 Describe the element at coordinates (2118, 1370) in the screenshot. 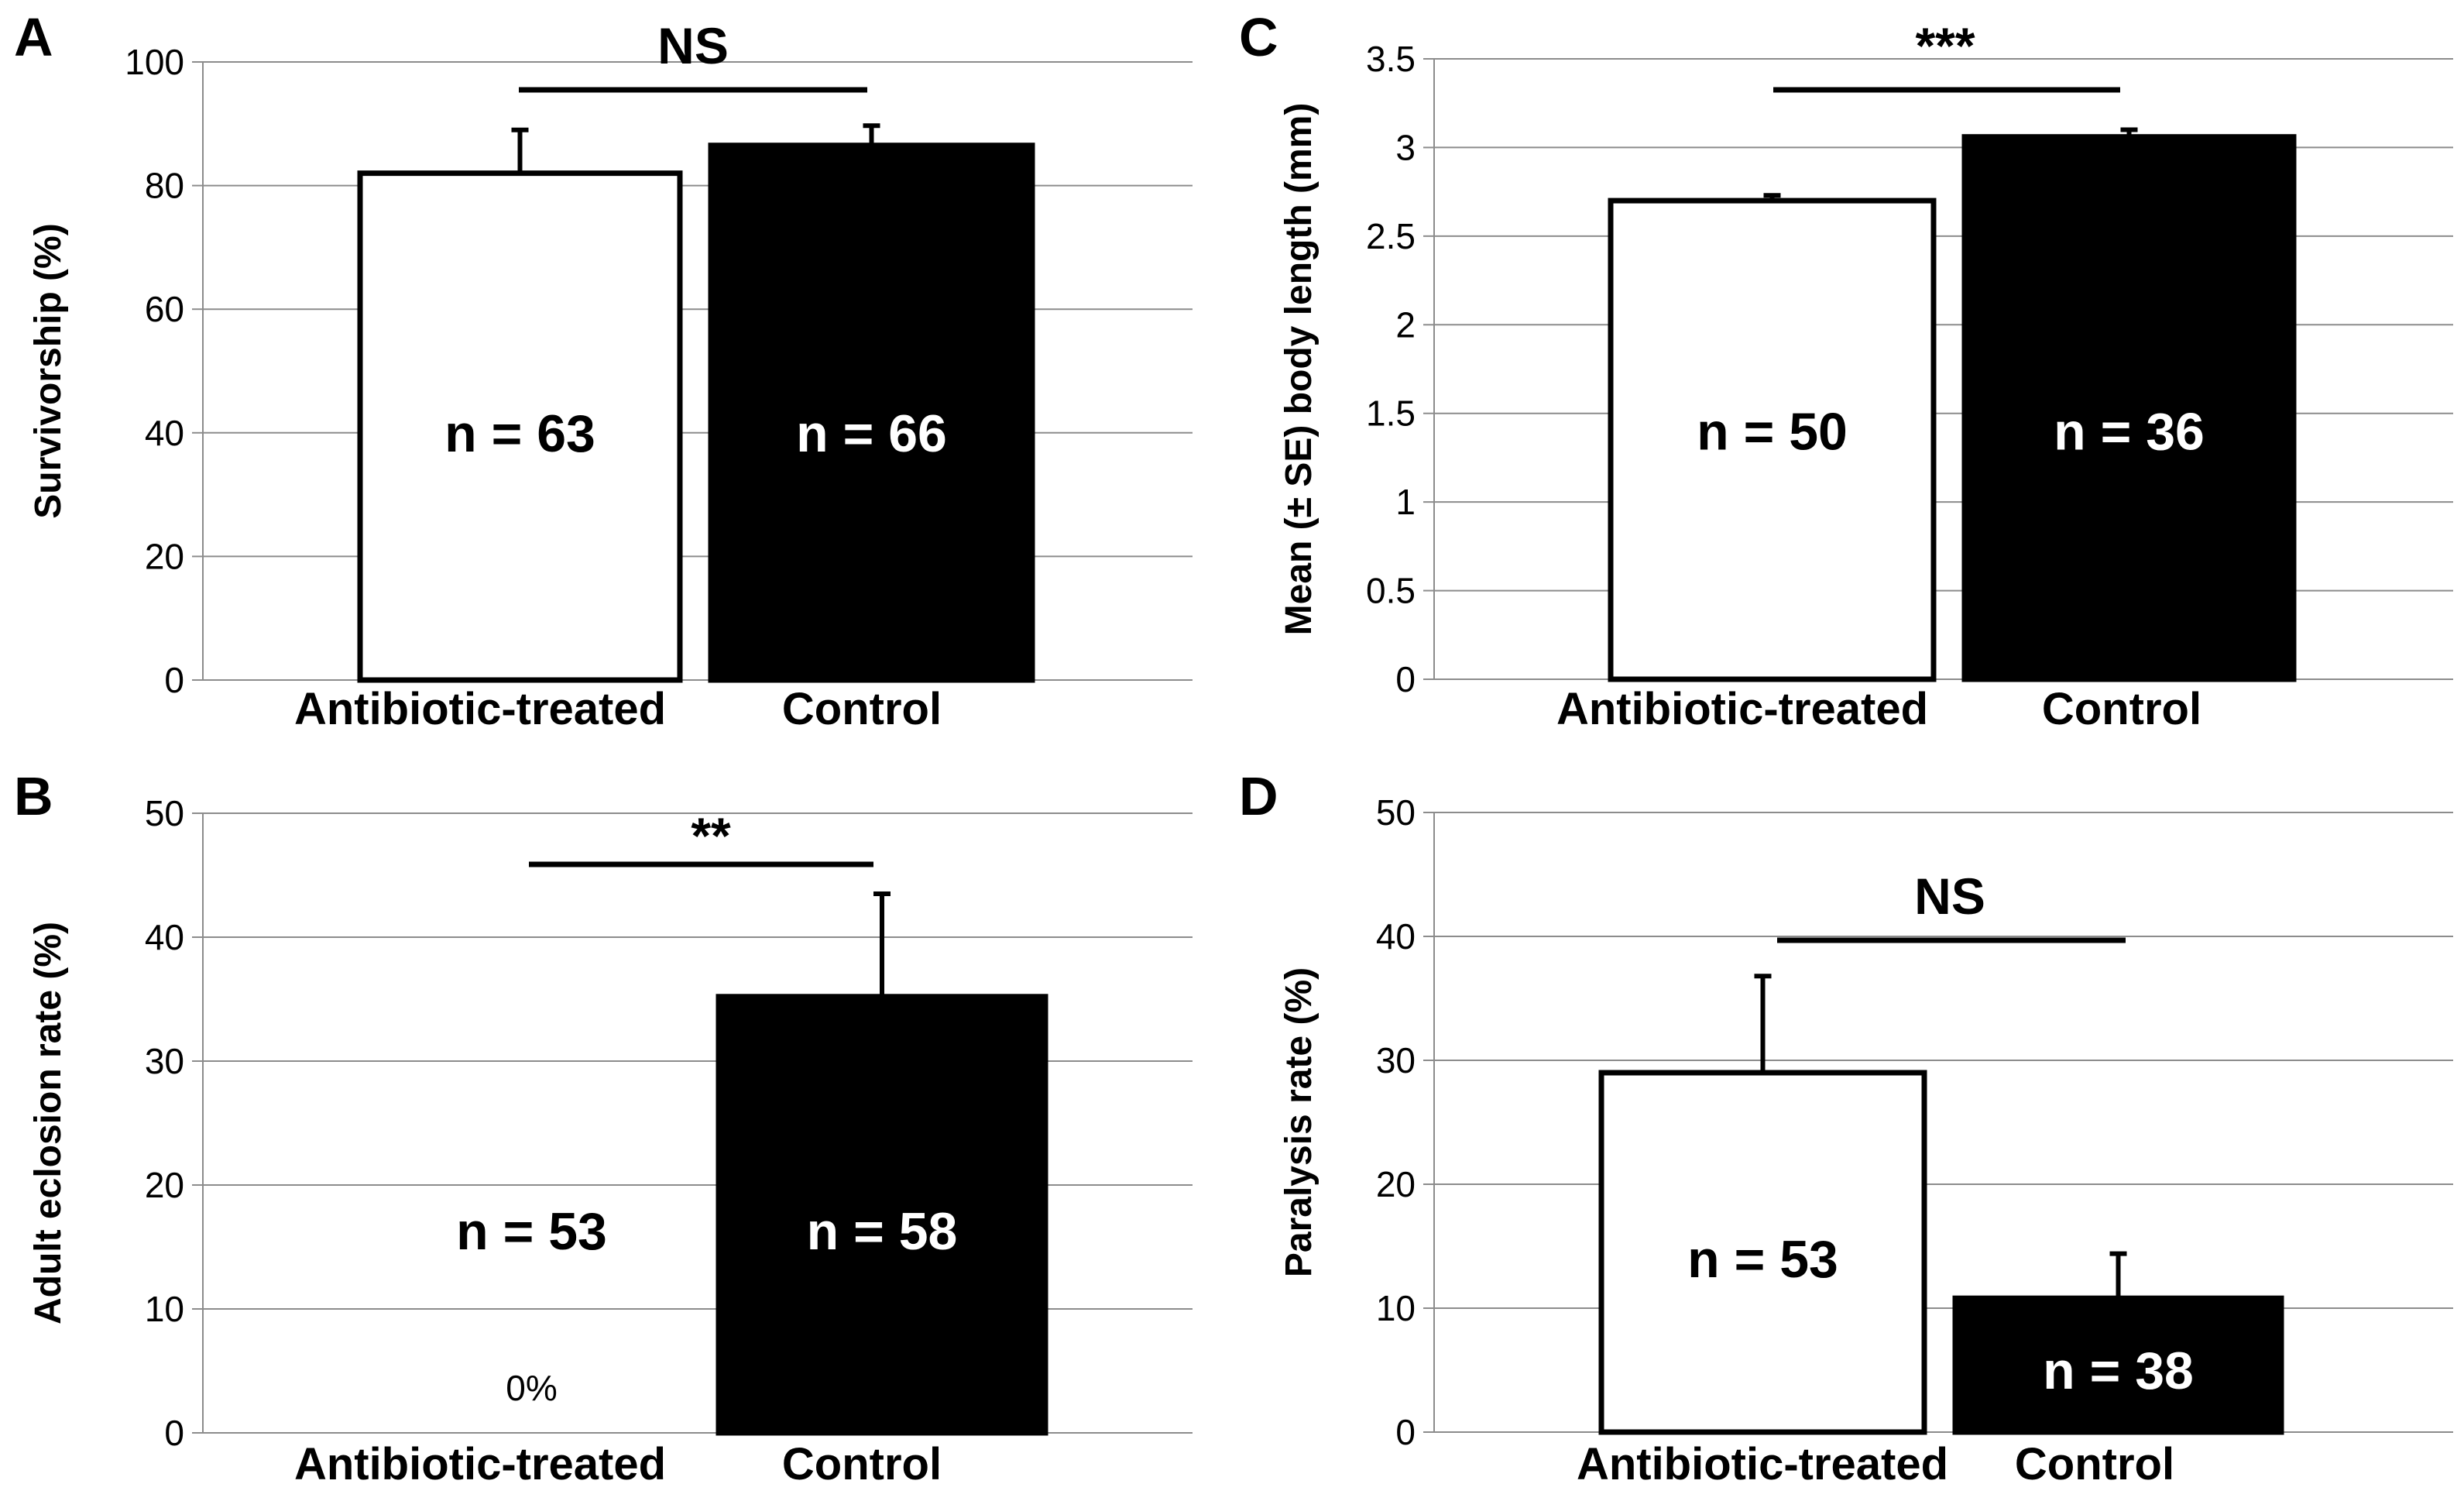

I see `n-label: n = 38` at that location.